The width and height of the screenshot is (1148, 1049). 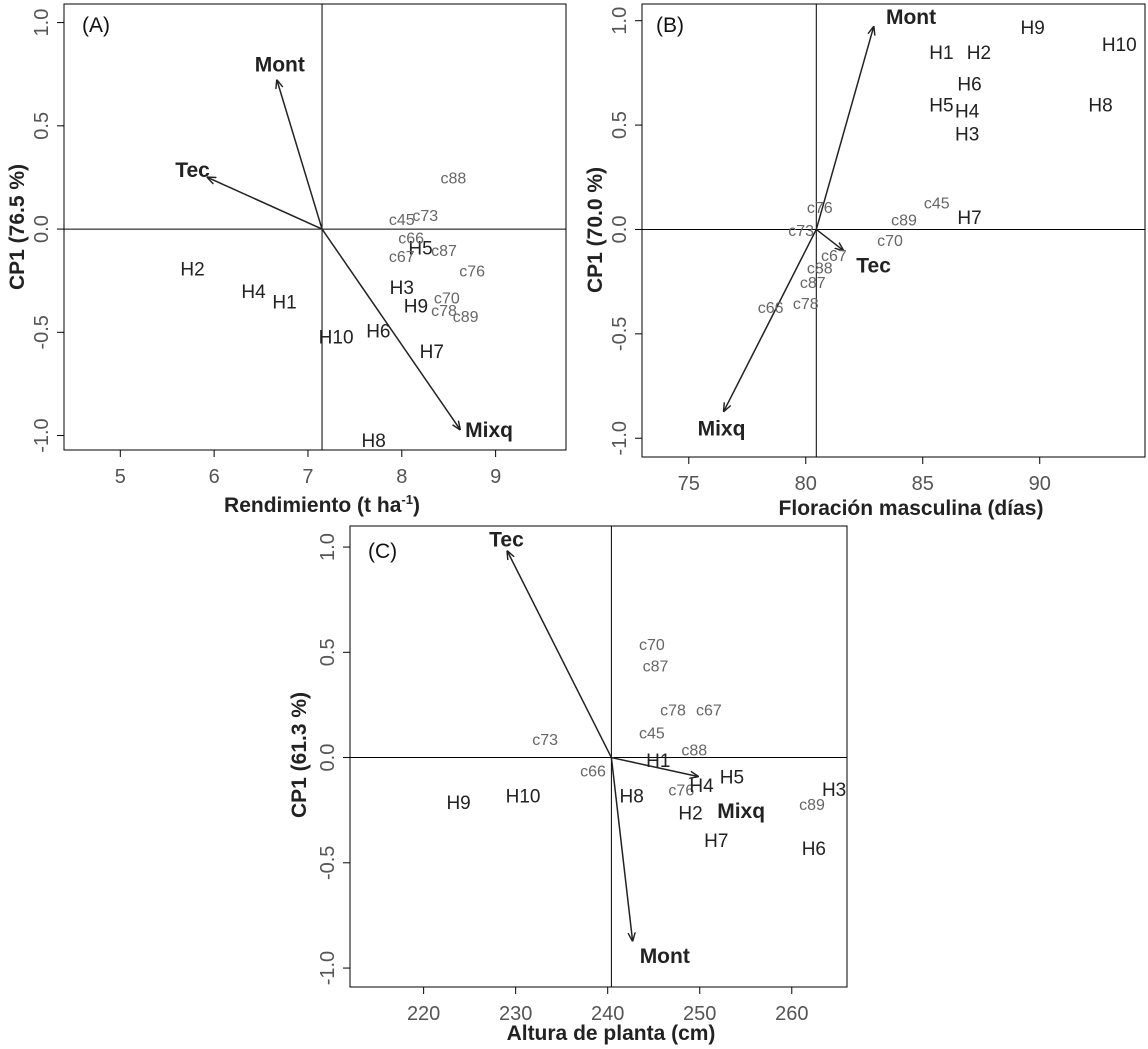 I want to click on x-tick-label: 240, so click(x=607, y=1014).